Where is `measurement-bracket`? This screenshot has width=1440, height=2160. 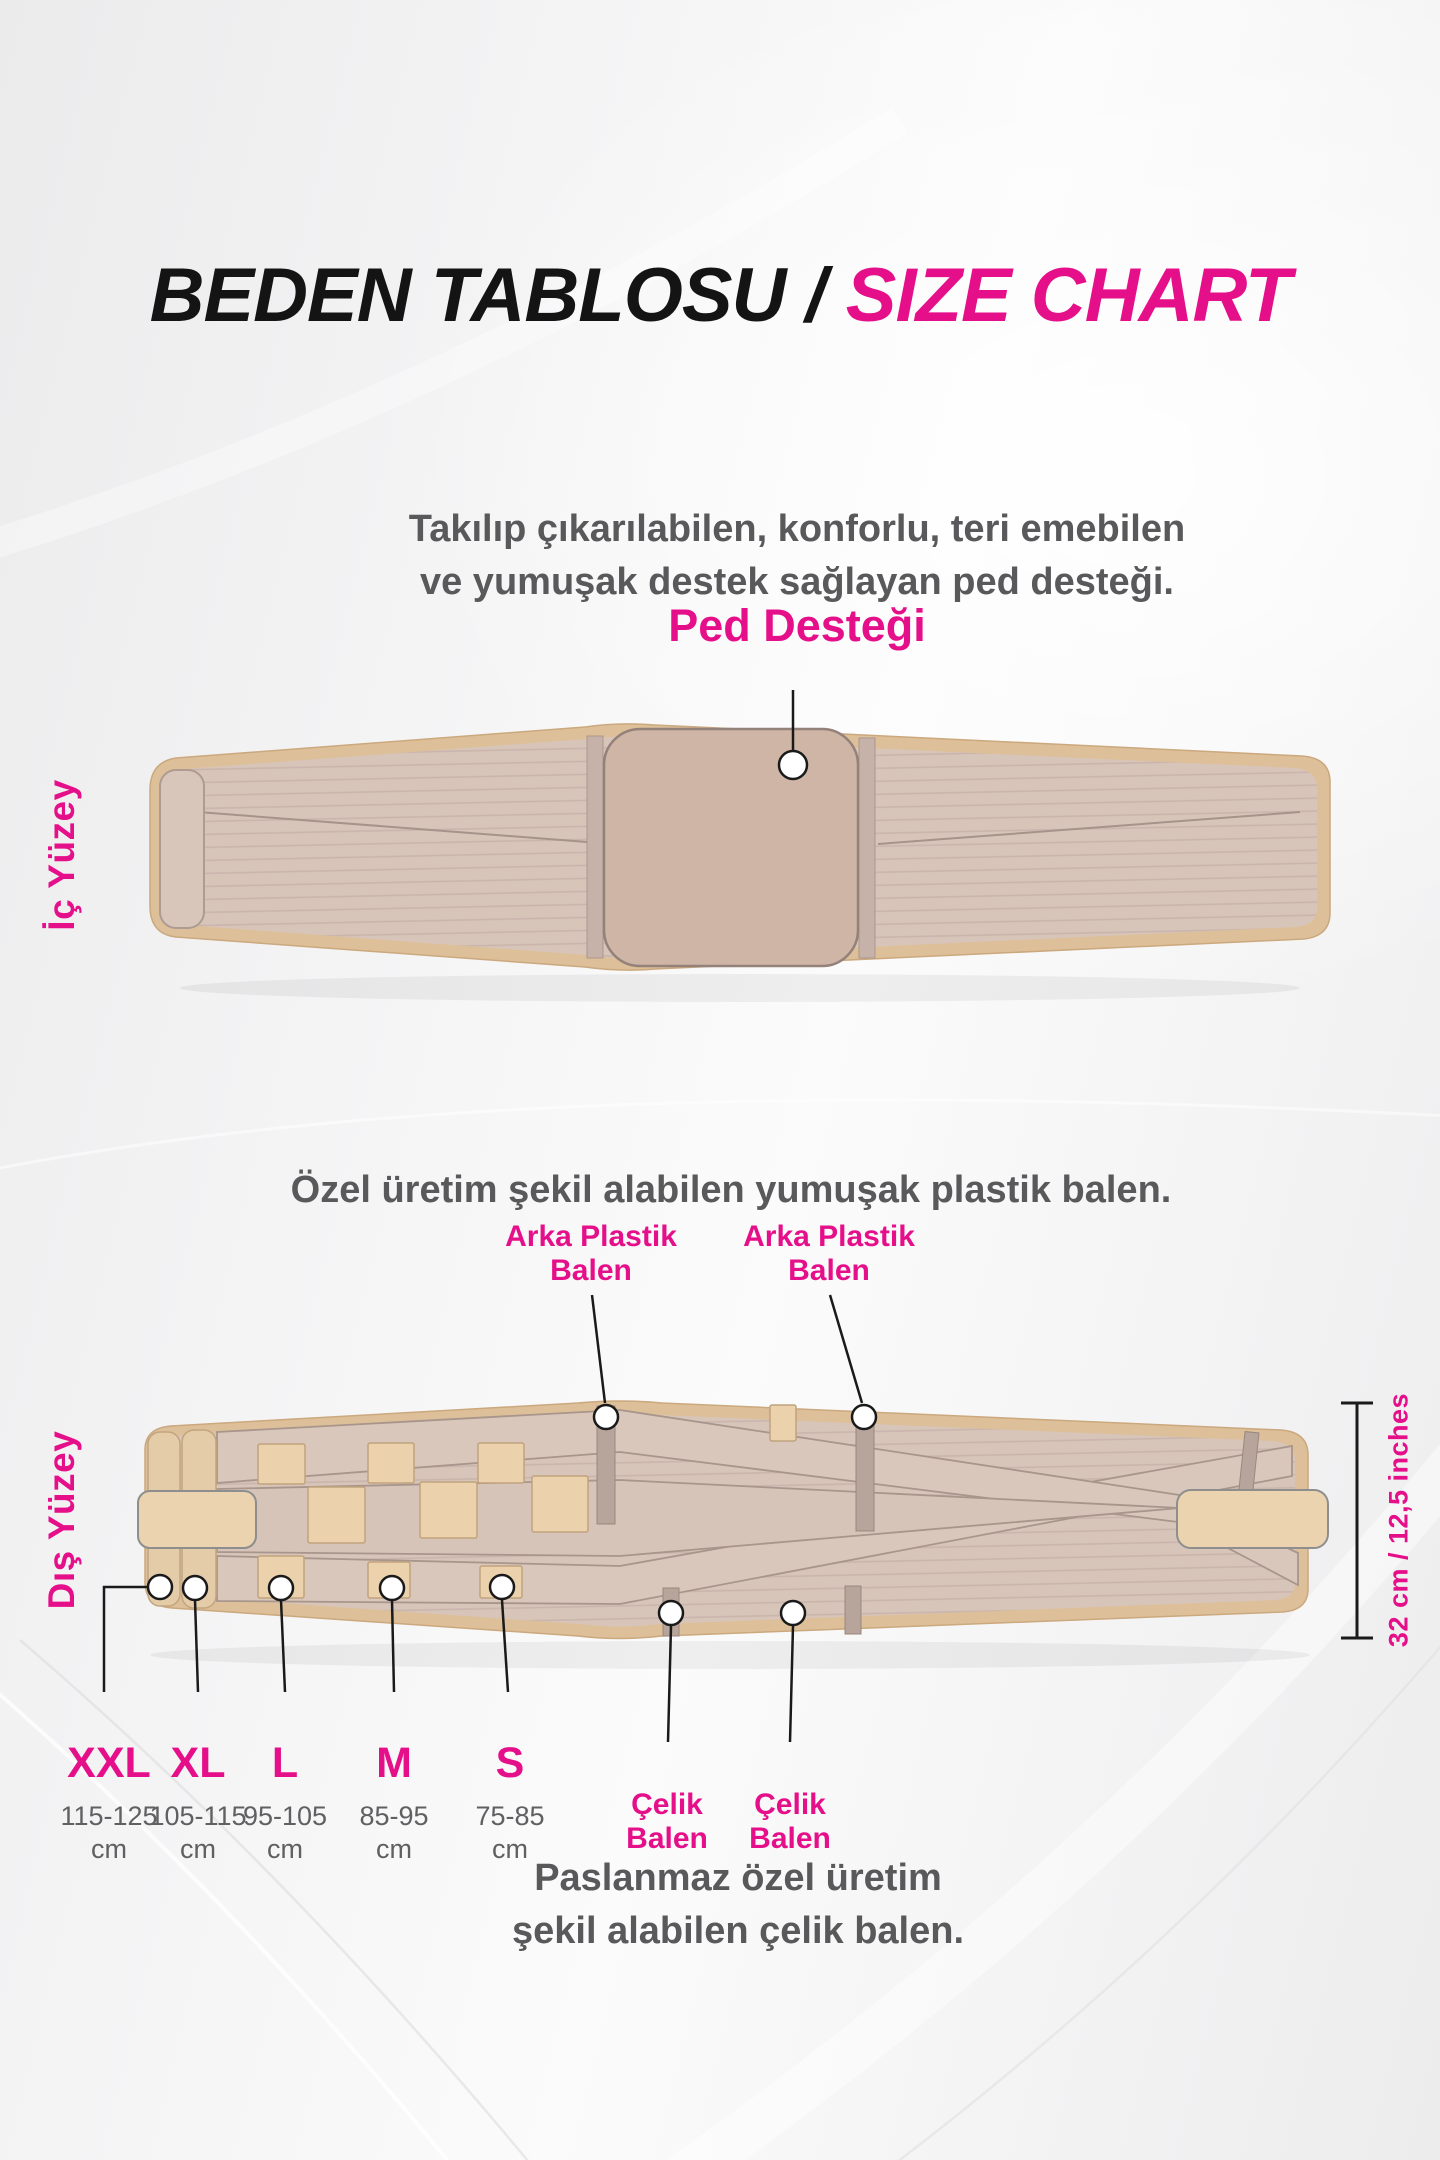 measurement-bracket is located at coordinates (1357, 1520).